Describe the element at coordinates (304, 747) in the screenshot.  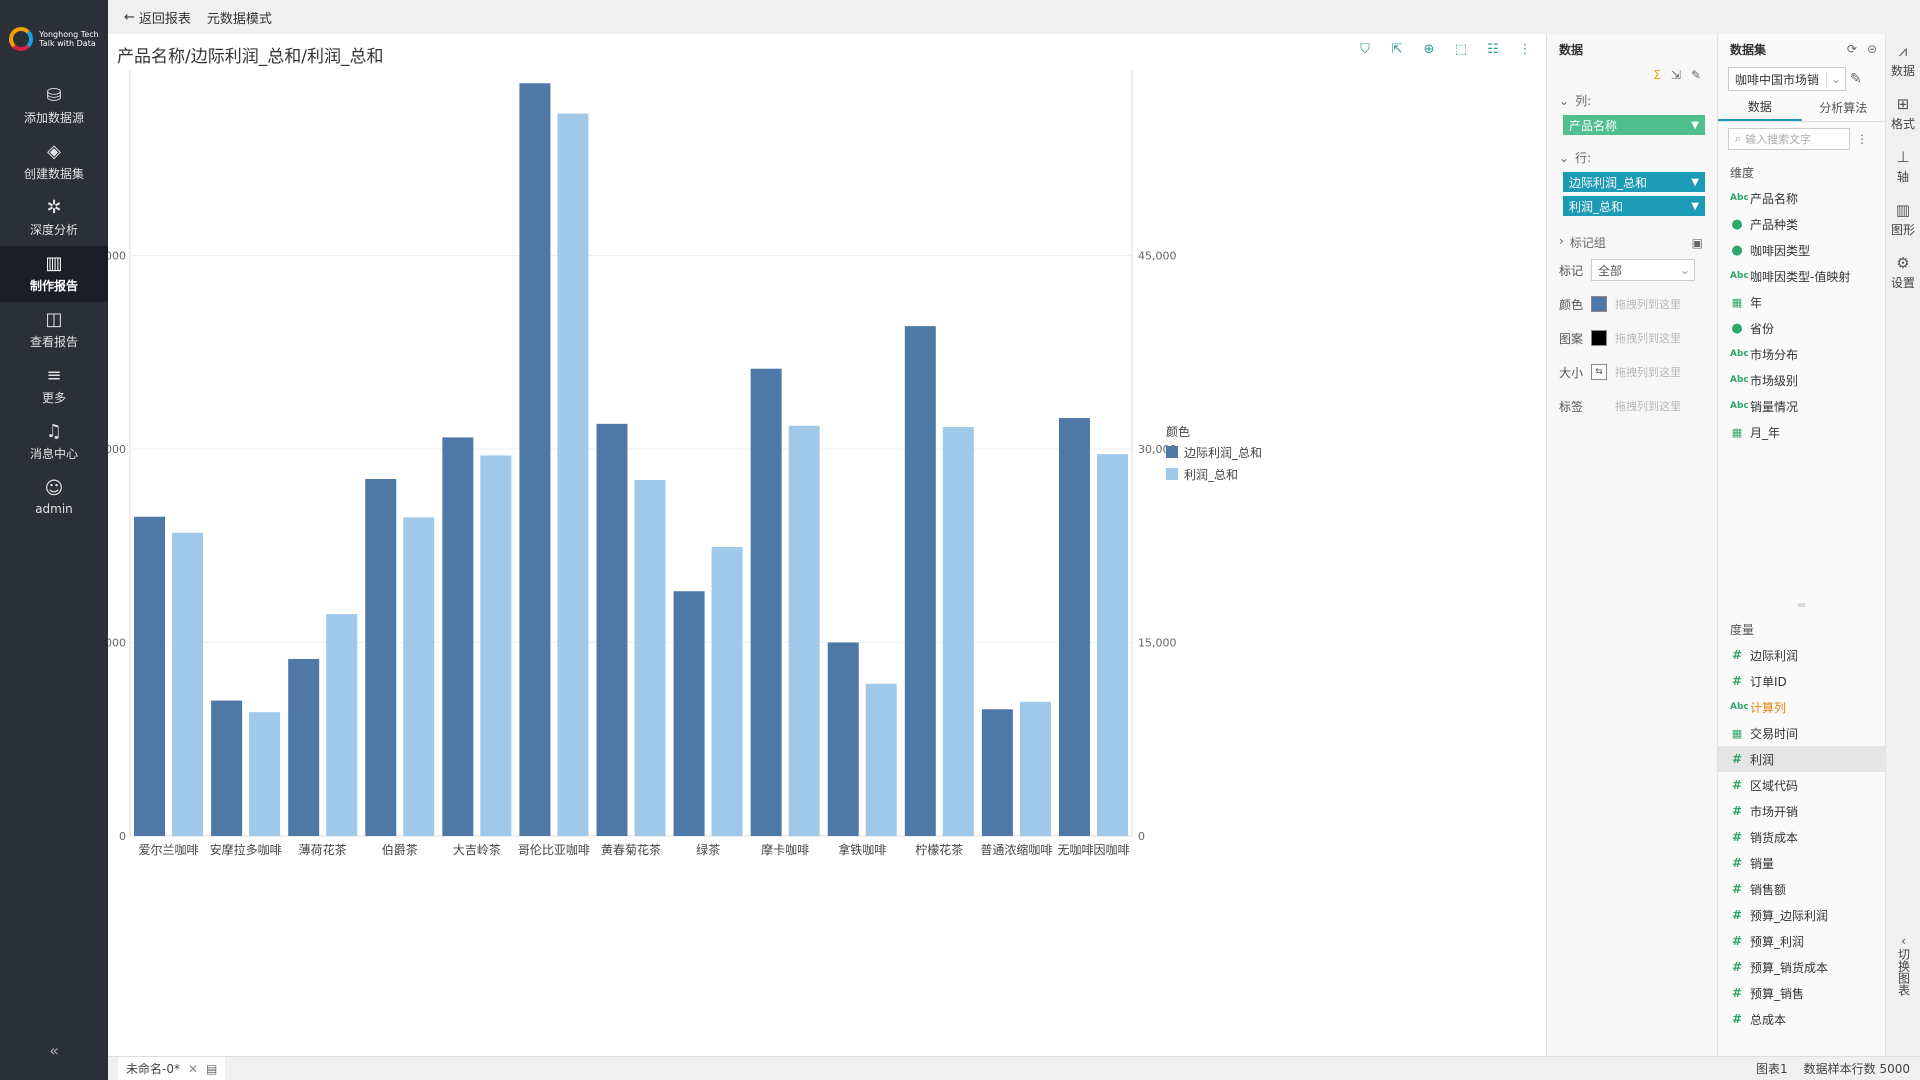
I see `bar-margin-profit` at that location.